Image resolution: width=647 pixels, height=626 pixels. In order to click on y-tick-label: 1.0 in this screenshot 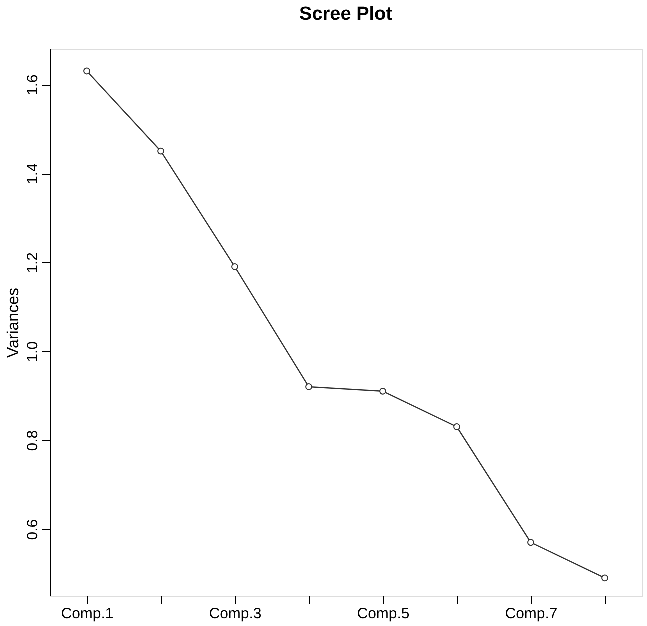, I will do `click(33, 351)`.